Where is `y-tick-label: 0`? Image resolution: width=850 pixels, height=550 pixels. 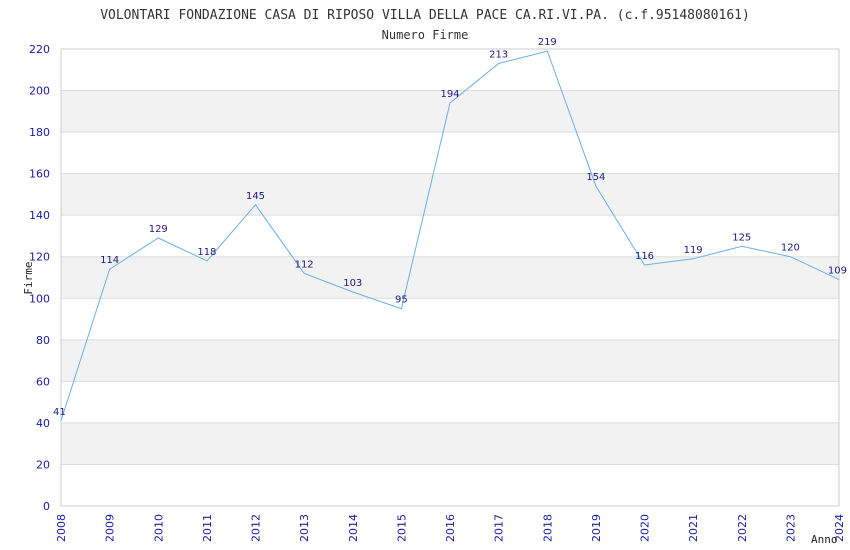
y-tick-label: 0 is located at coordinates (46, 506).